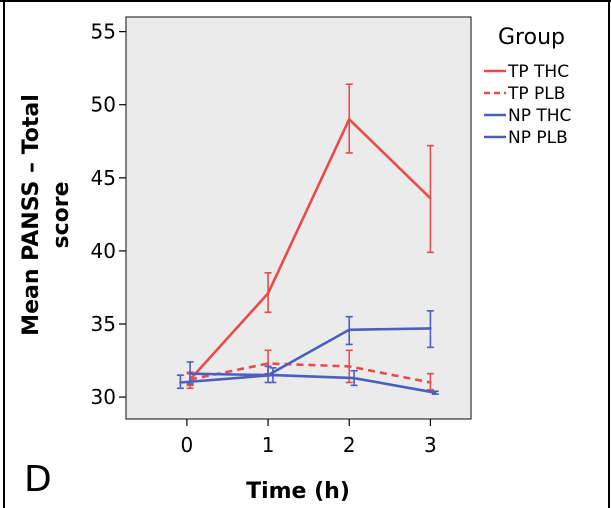 Image resolution: width=611 pixels, height=508 pixels. Describe the element at coordinates (298, 491) in the screenshot. I see `x-axis-title: Time (h)` at that location.